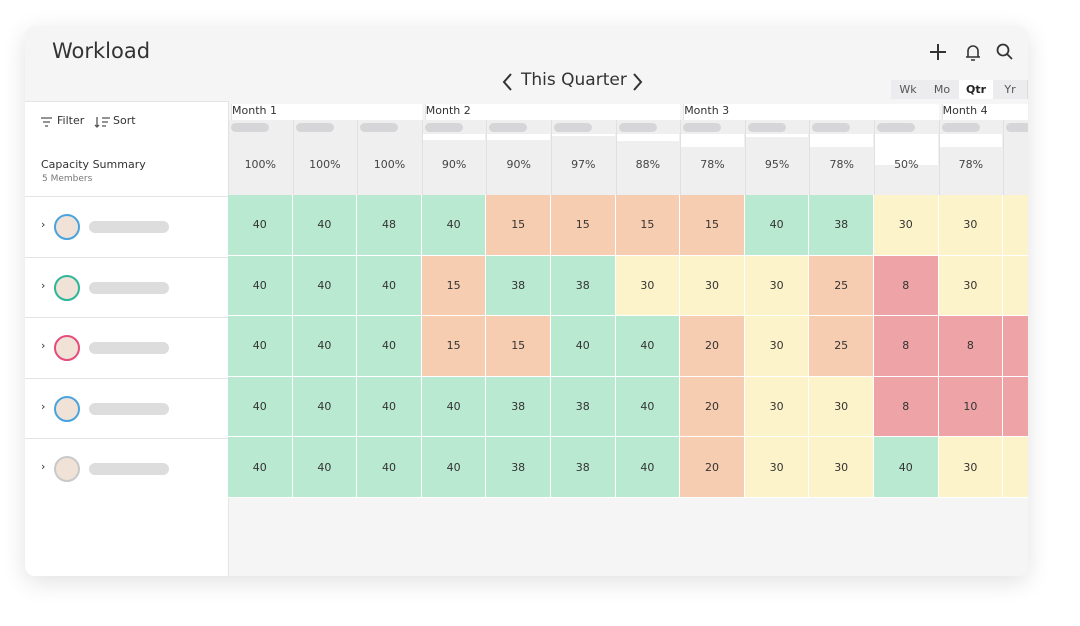 The image size is (1080, 626). What do you see at coordinates (1010, 89) in the screenshot?
I see `view-button: Yr` at bounding box center [1010, 89].